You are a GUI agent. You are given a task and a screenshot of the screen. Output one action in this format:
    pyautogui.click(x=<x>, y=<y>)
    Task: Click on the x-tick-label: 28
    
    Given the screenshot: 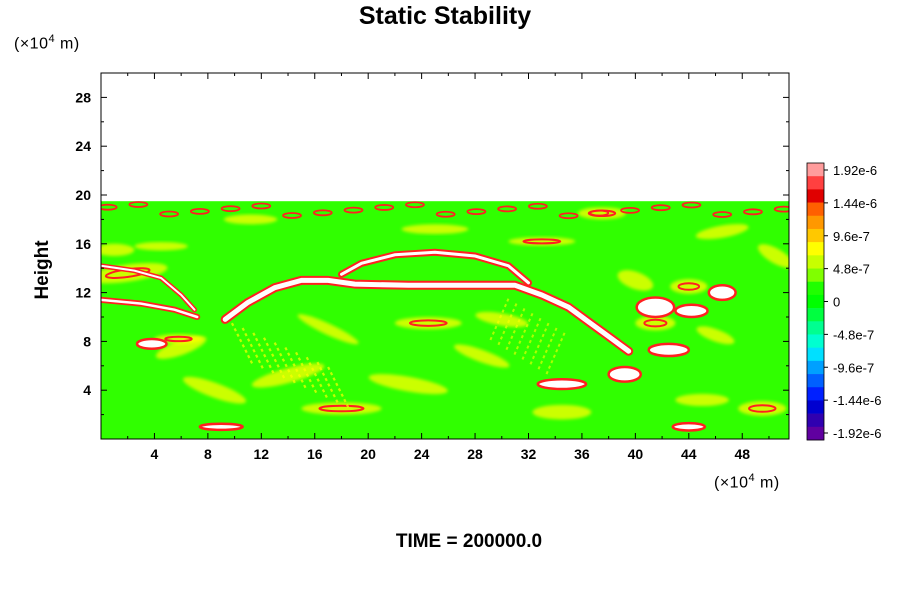 What is the action you would take?
    pyautogui.click(x=475, y=454)
    